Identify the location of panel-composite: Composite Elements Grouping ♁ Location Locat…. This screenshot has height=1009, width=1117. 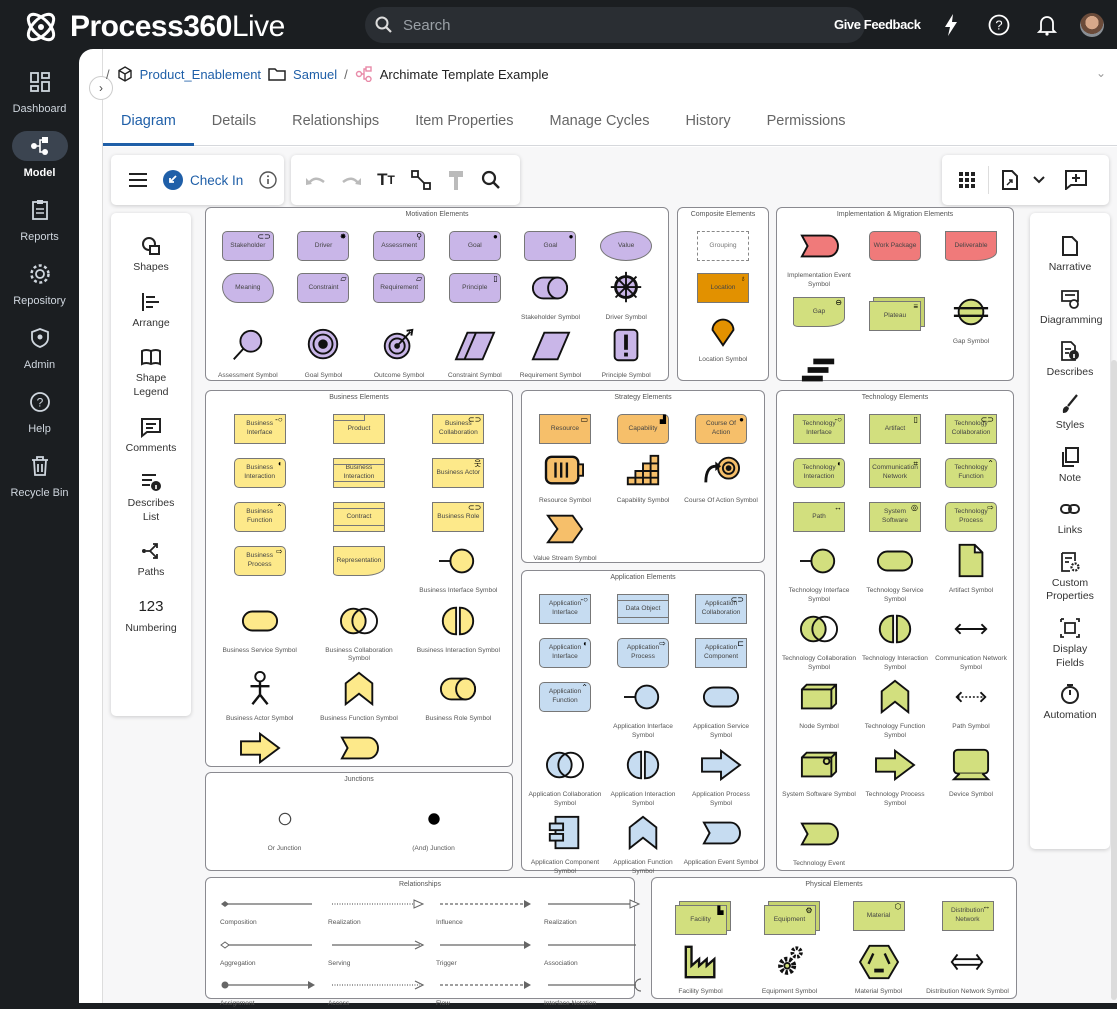
(723, 294).